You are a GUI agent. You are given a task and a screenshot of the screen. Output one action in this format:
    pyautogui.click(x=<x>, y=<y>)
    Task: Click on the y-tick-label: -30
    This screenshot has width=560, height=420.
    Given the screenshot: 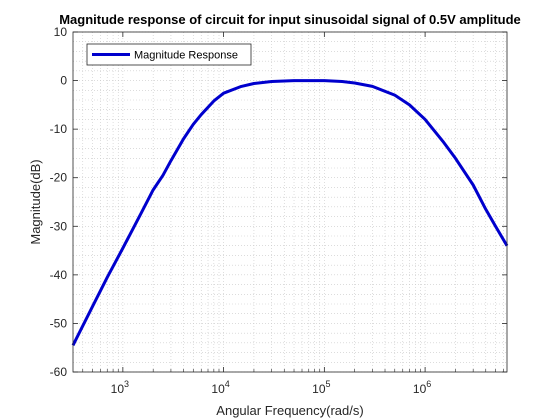 What is the action you would take?
    pyautogui.click(x=59, y=226)
    